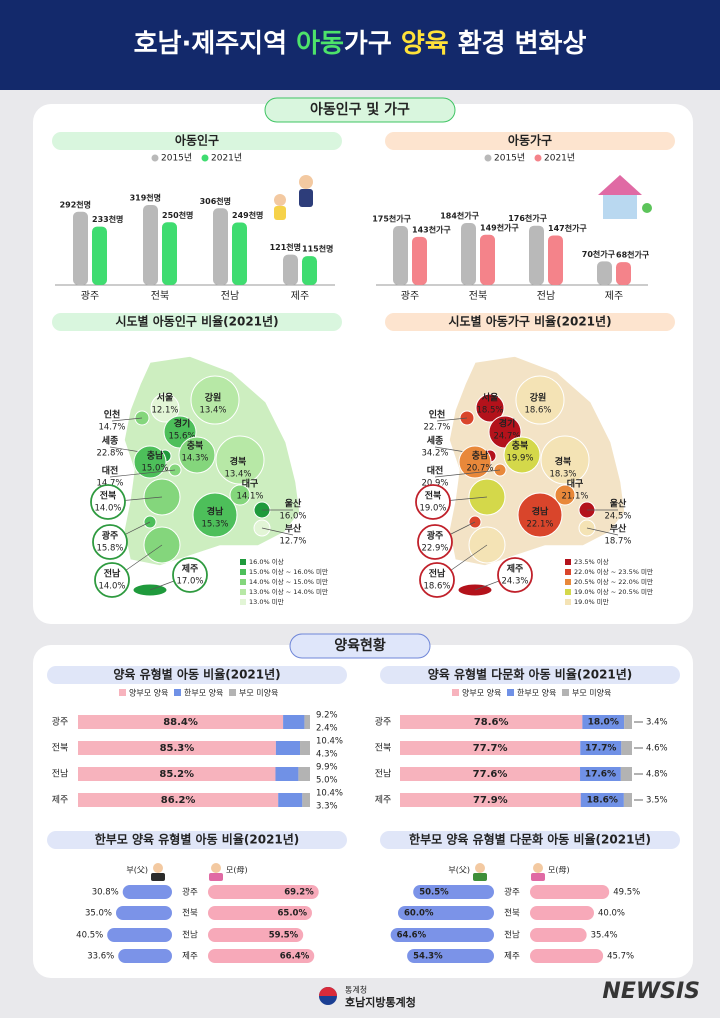  I want to click on chart-title: 시도별 아동인구 비율(2021년), so click(196, 321).